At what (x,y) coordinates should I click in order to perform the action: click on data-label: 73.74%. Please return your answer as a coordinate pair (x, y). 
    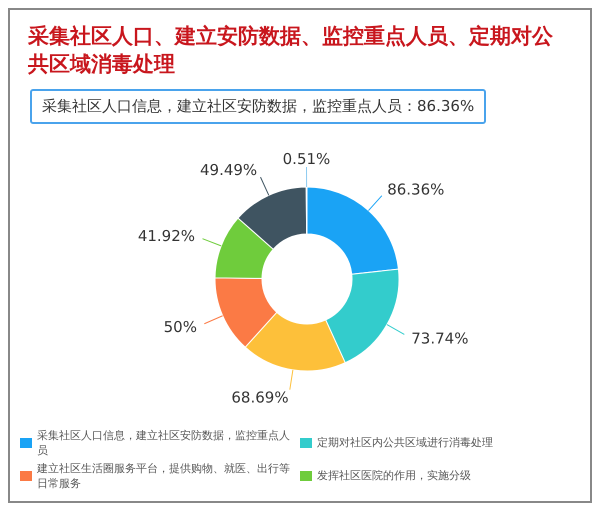
    Looking at the image, I should click on (439, 338).